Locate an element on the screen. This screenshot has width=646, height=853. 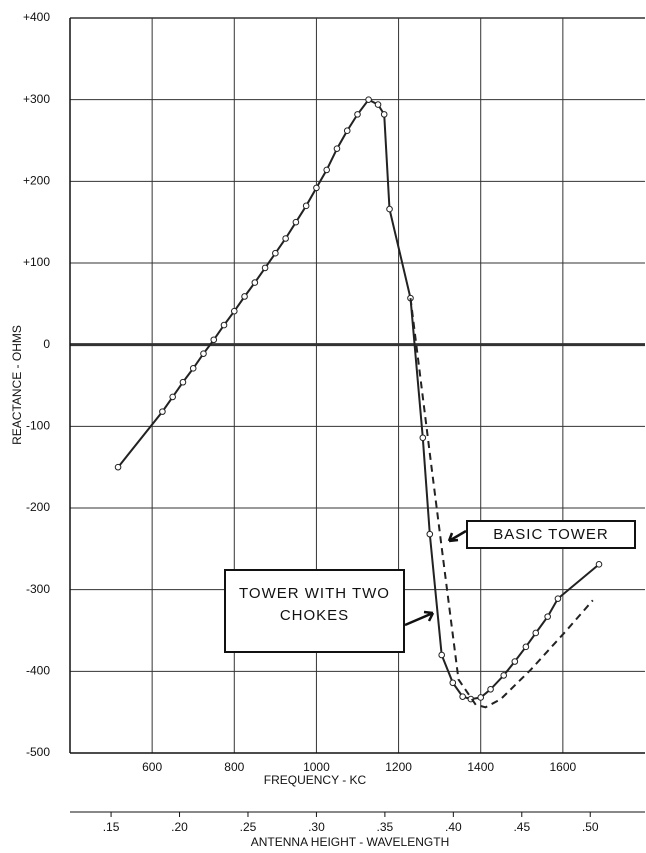
x2-tick-label: .25 is located at coordinates (248, 827).